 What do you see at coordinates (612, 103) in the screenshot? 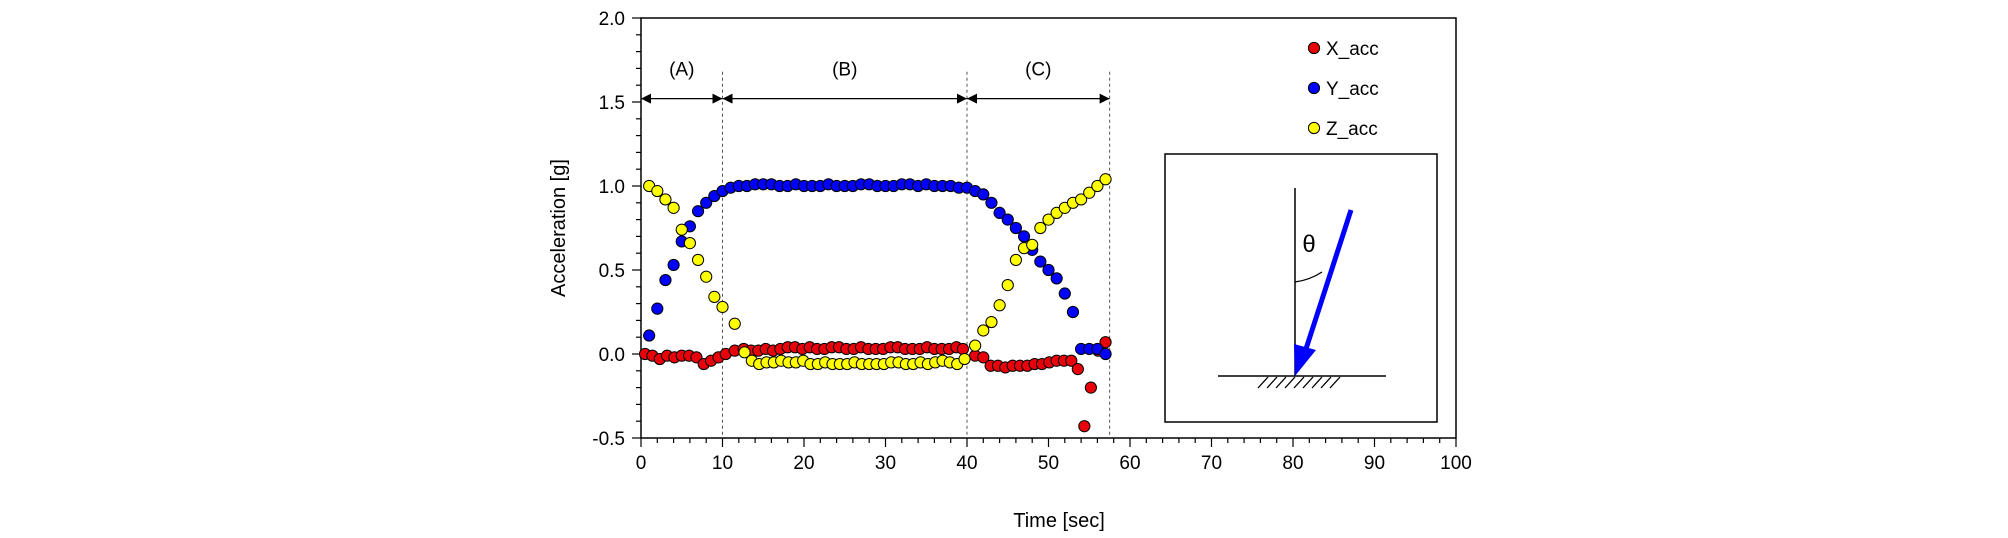
I see `y-tick-label: 1.5` at bounding box center [612, 103].